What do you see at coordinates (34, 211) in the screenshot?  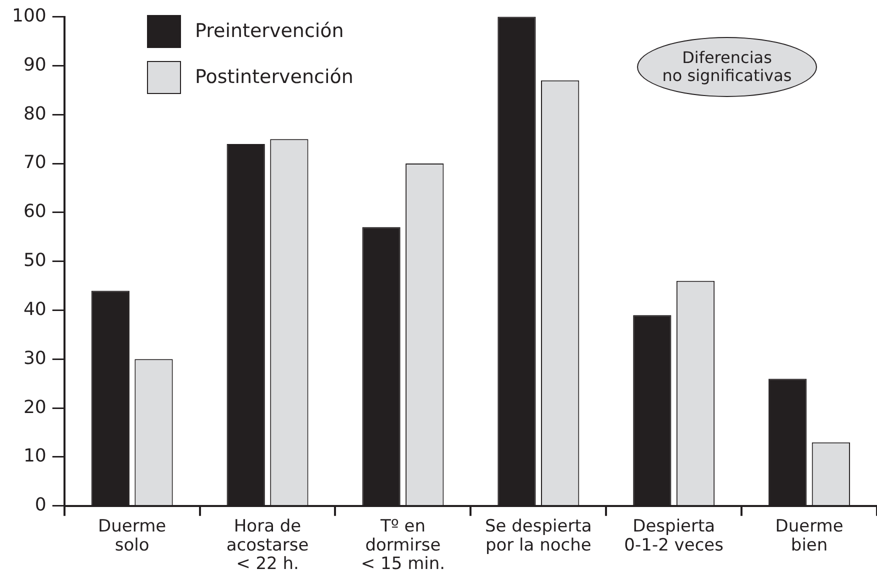 I see `y-tick-label: 60` at bounding box center [34, 211].